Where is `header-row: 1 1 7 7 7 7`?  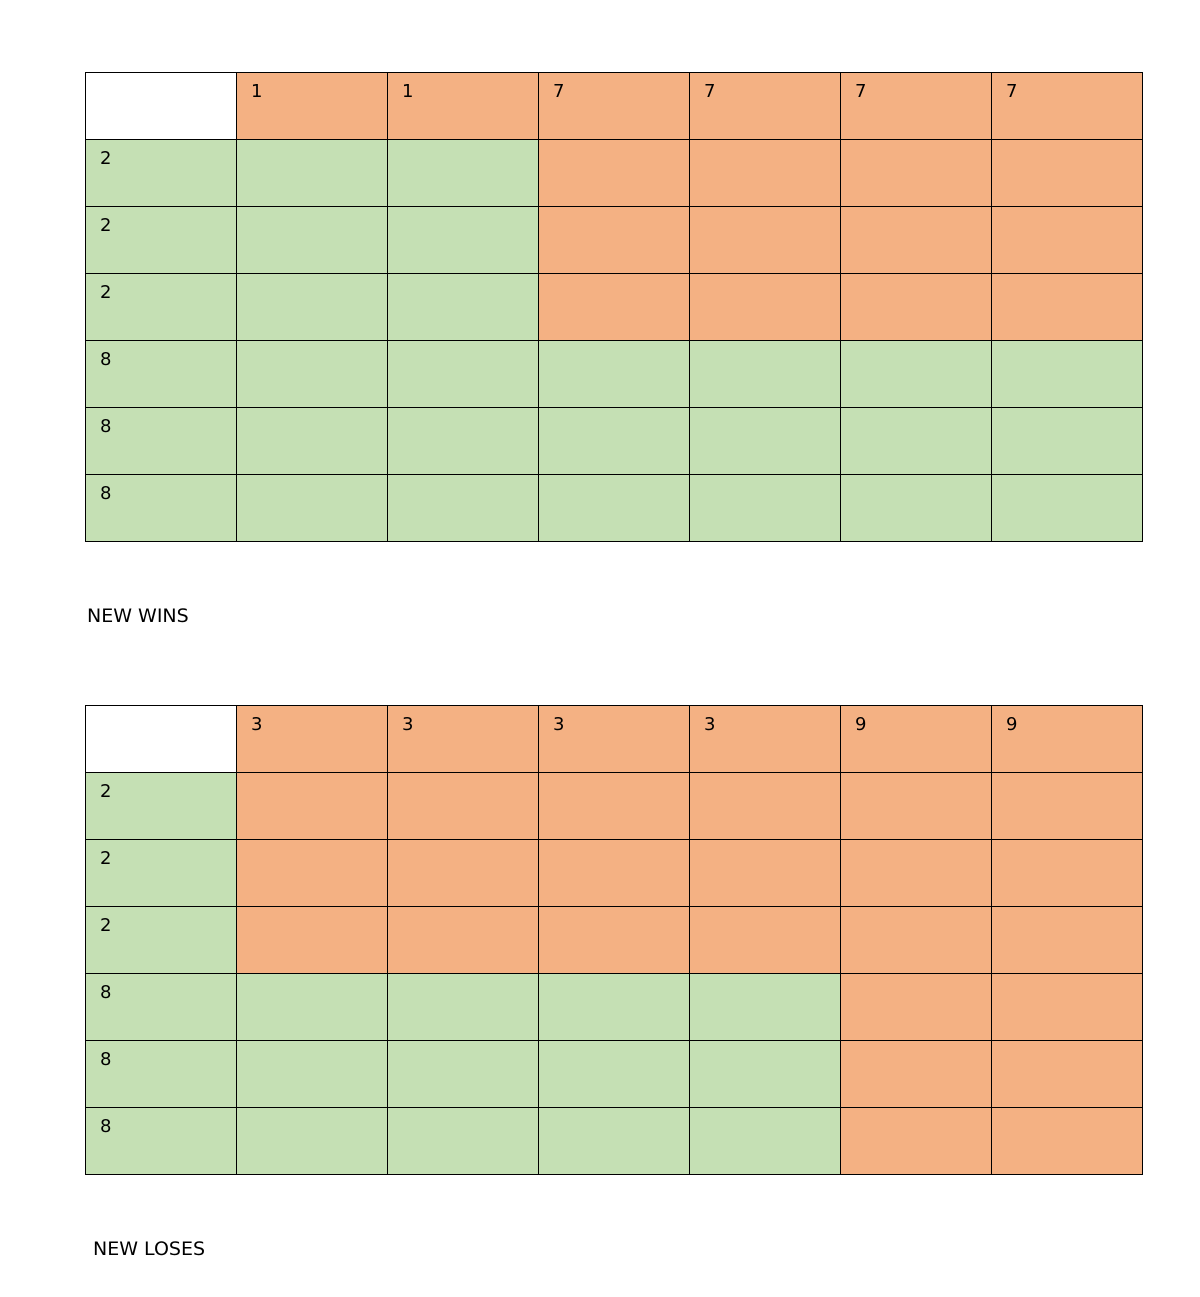
header-row: 1 1 7 7 7 7 is located at coordinates (614, 106).